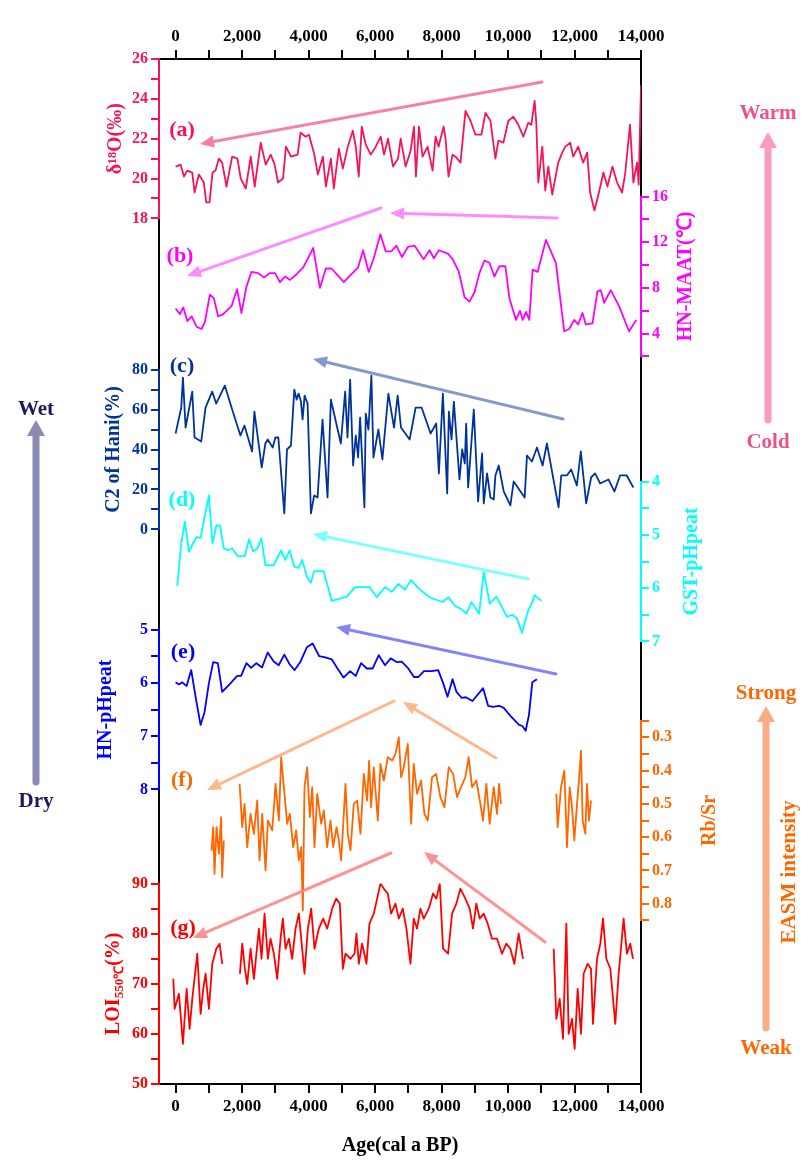 This screenshot has height=1163, width=810. What do you see at coordinates (685, 276) in the screenshot?
I see `y-axis-title: HN-MAAT(℃)` at bounding box center [685, 276].